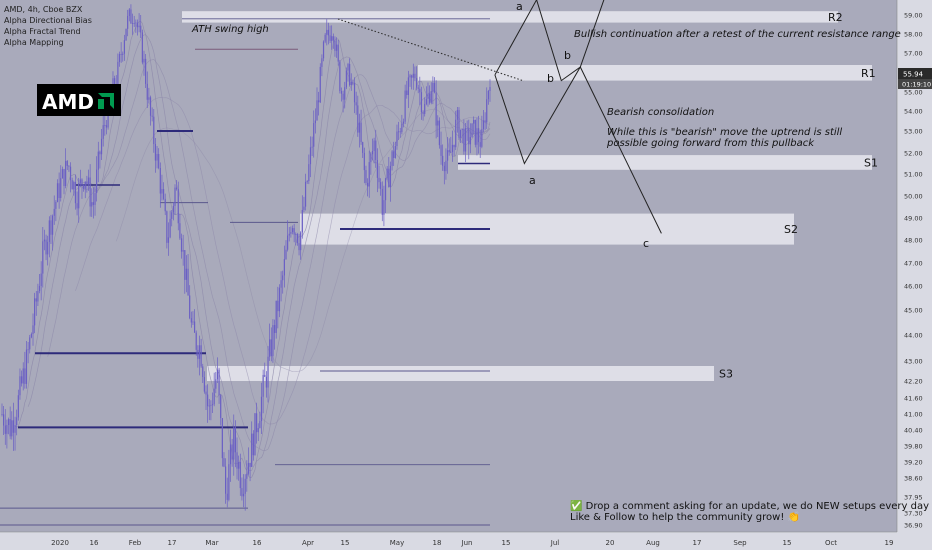  Describe the element at coordinates (257, 543) in the screenshot. I see `time-tick-label: 16` at that location.